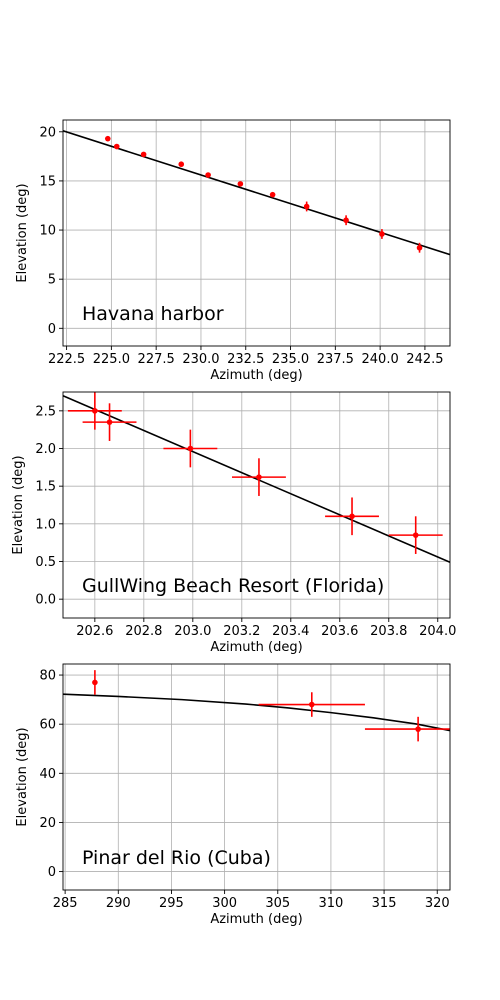 The image size is (500, 1000). I want to click on y-tick-label: 60, so click(47, 725).